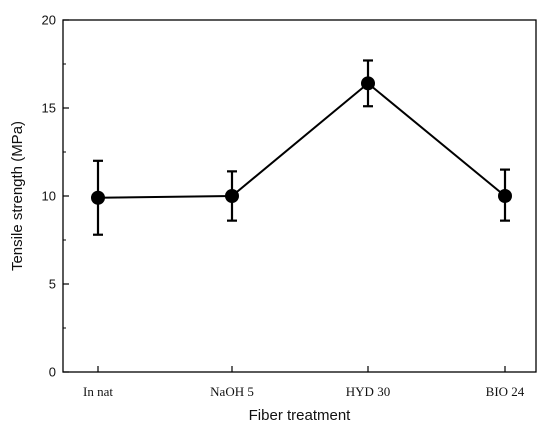 This screenshot has height=435, width=550. What do you see at coordinates (304, 382) in the screenshot?
I see `x-axis: In nat NaOH 5 HYD 30 BIO 24` at bounding box center [304, 382].